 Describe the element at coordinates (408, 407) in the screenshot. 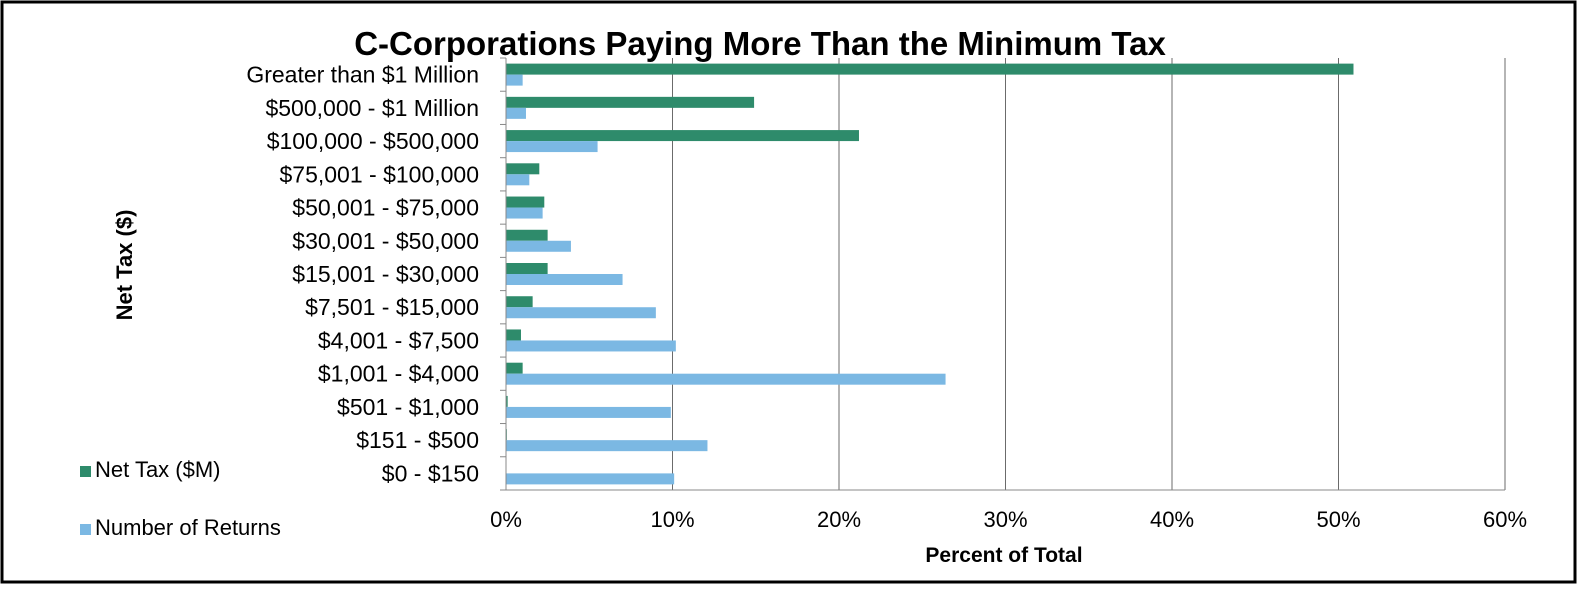

I see `category-label: $501 - $1,000` at that location.